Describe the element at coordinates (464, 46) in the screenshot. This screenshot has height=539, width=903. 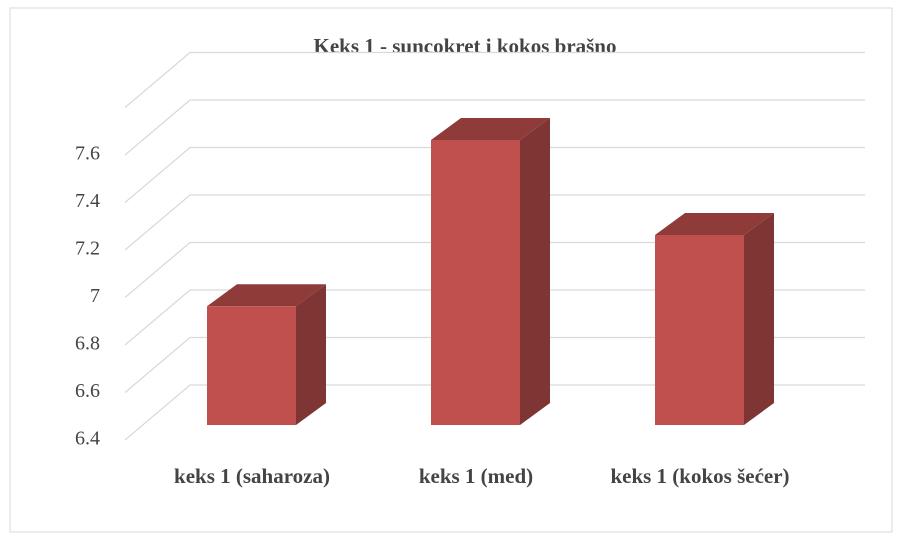
I see `chart-title: Keks 1 - suncokret i kokos brašno` at that location.